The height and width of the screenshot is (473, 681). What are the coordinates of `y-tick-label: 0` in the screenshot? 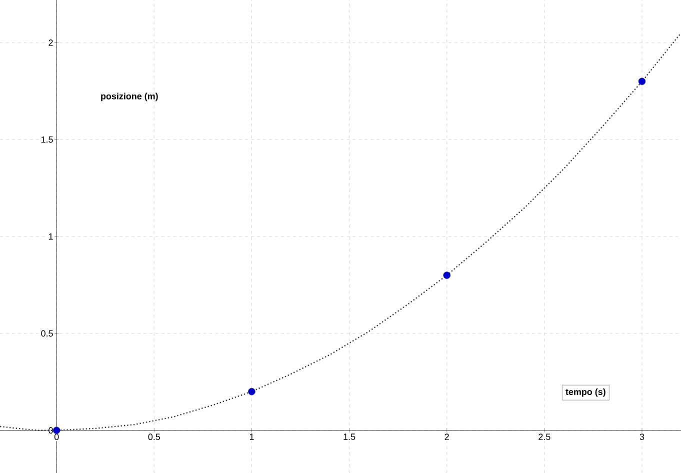 It's located at (50, 430).